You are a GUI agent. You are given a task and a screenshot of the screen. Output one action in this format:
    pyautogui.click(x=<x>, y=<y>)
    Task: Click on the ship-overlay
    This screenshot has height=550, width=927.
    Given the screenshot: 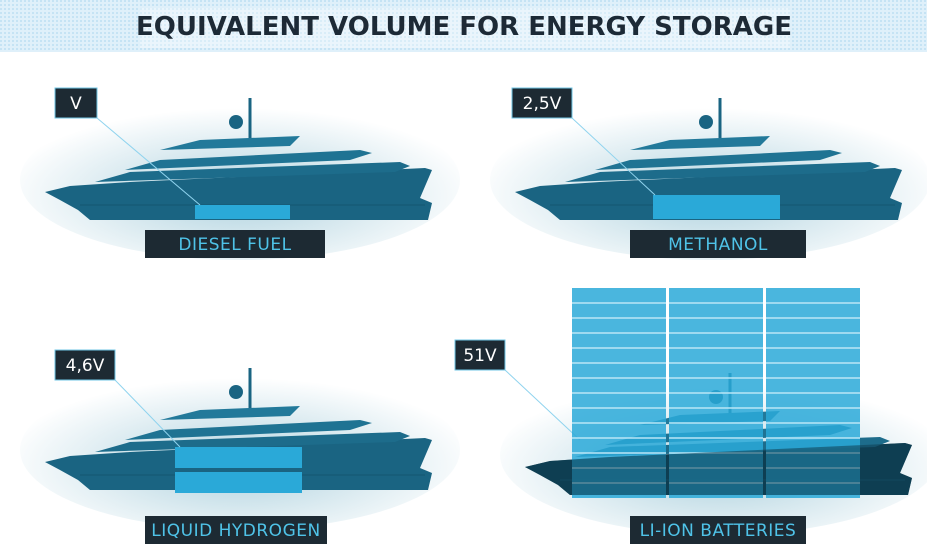 What is the action you would take?
    pyautogui.click(x=718, y=469)
    